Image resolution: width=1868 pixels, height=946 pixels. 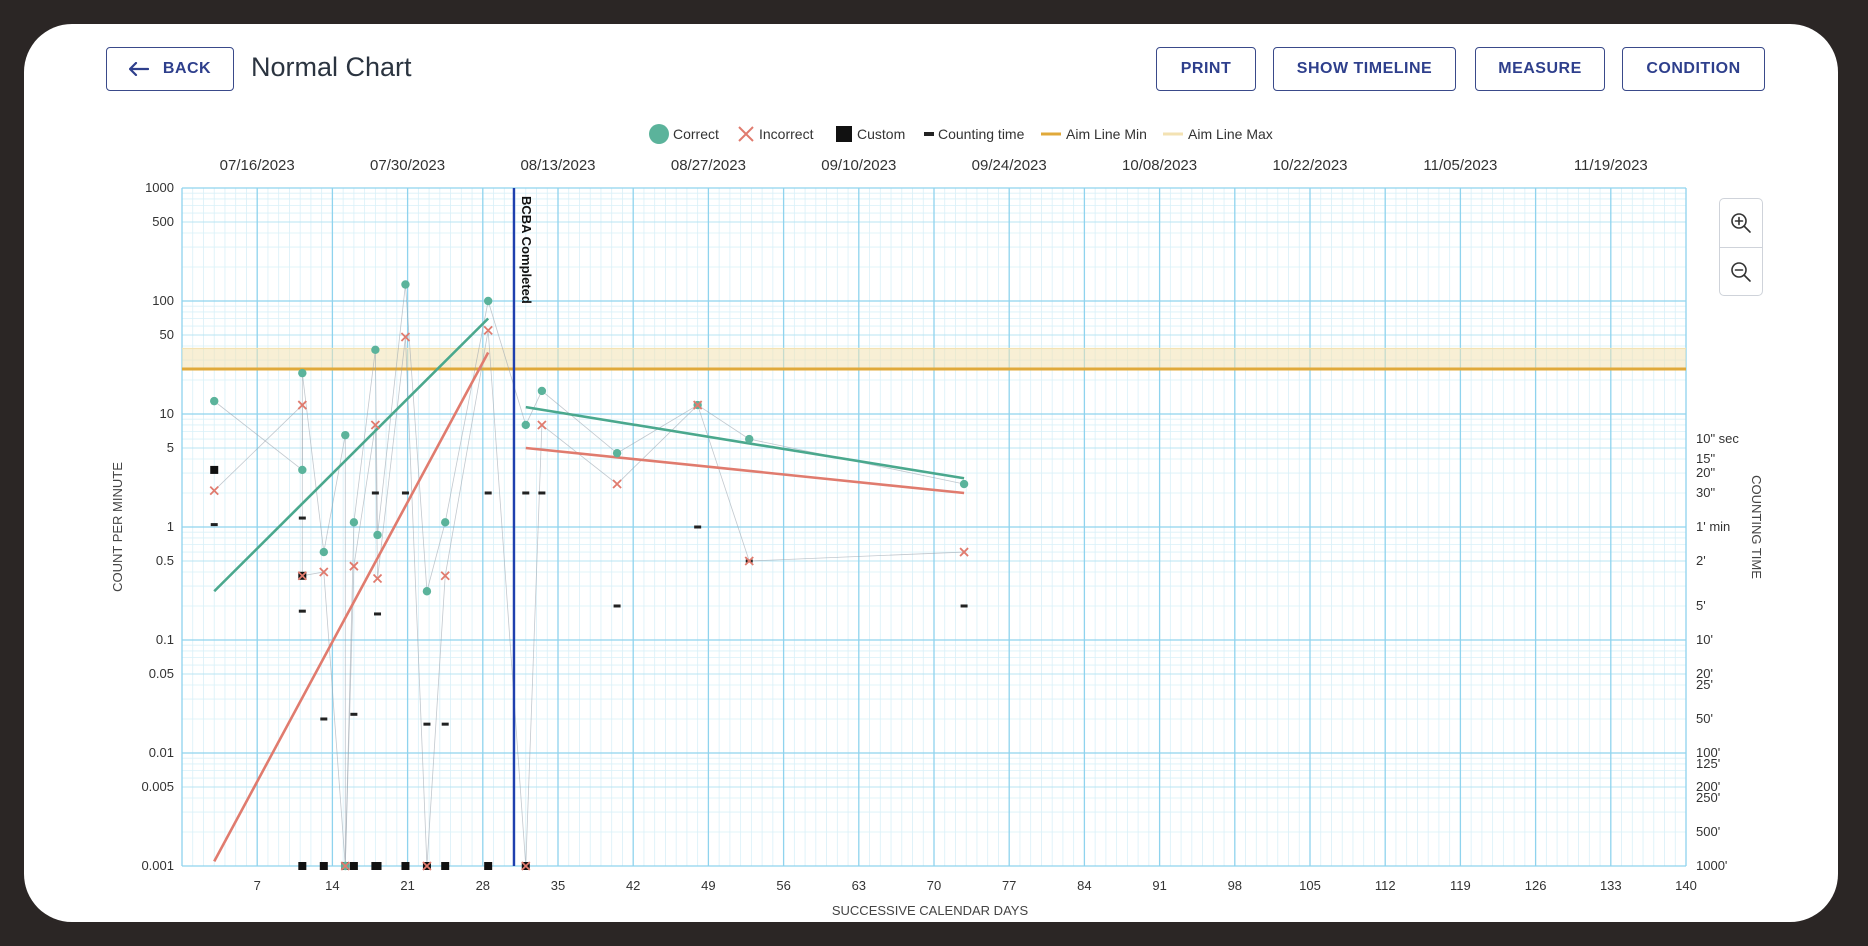 I want to click on x-tick-label: 28, so click(x=483, y=885).